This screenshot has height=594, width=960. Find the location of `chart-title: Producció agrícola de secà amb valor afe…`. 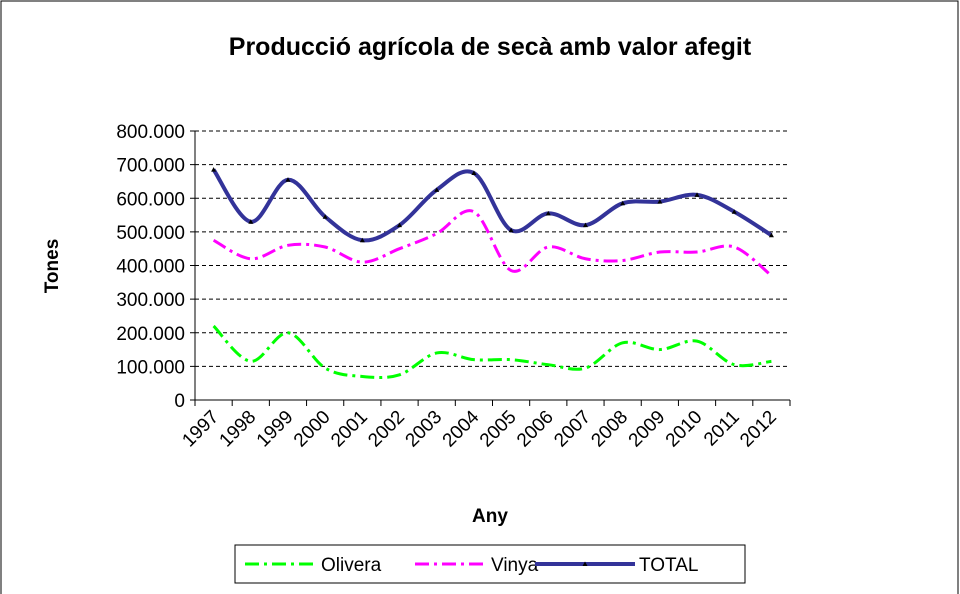

chart-title: Producció agrícola de secà amb valor afe… is located at coordinates (490, 47).